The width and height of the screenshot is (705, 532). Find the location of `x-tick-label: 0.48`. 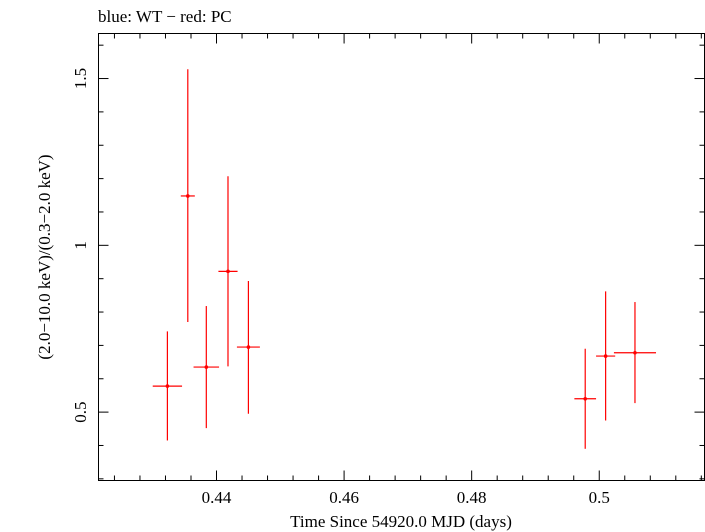

x-tick-label: 0.48 is located at coordinates (472, 497).